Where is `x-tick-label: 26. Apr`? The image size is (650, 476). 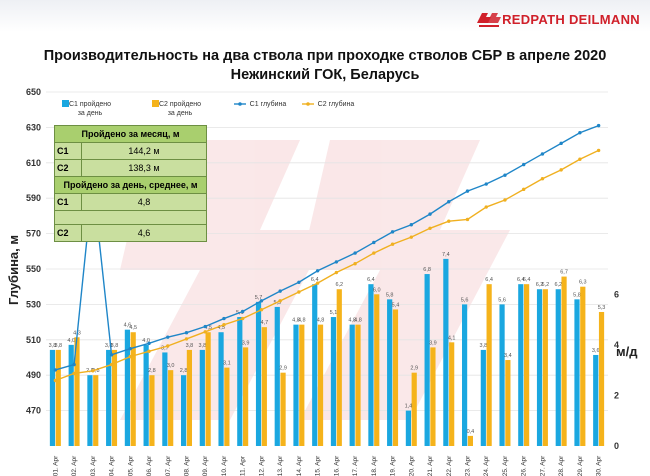
x-tick-label: 26. Apr is located at coordinates (524, 465).